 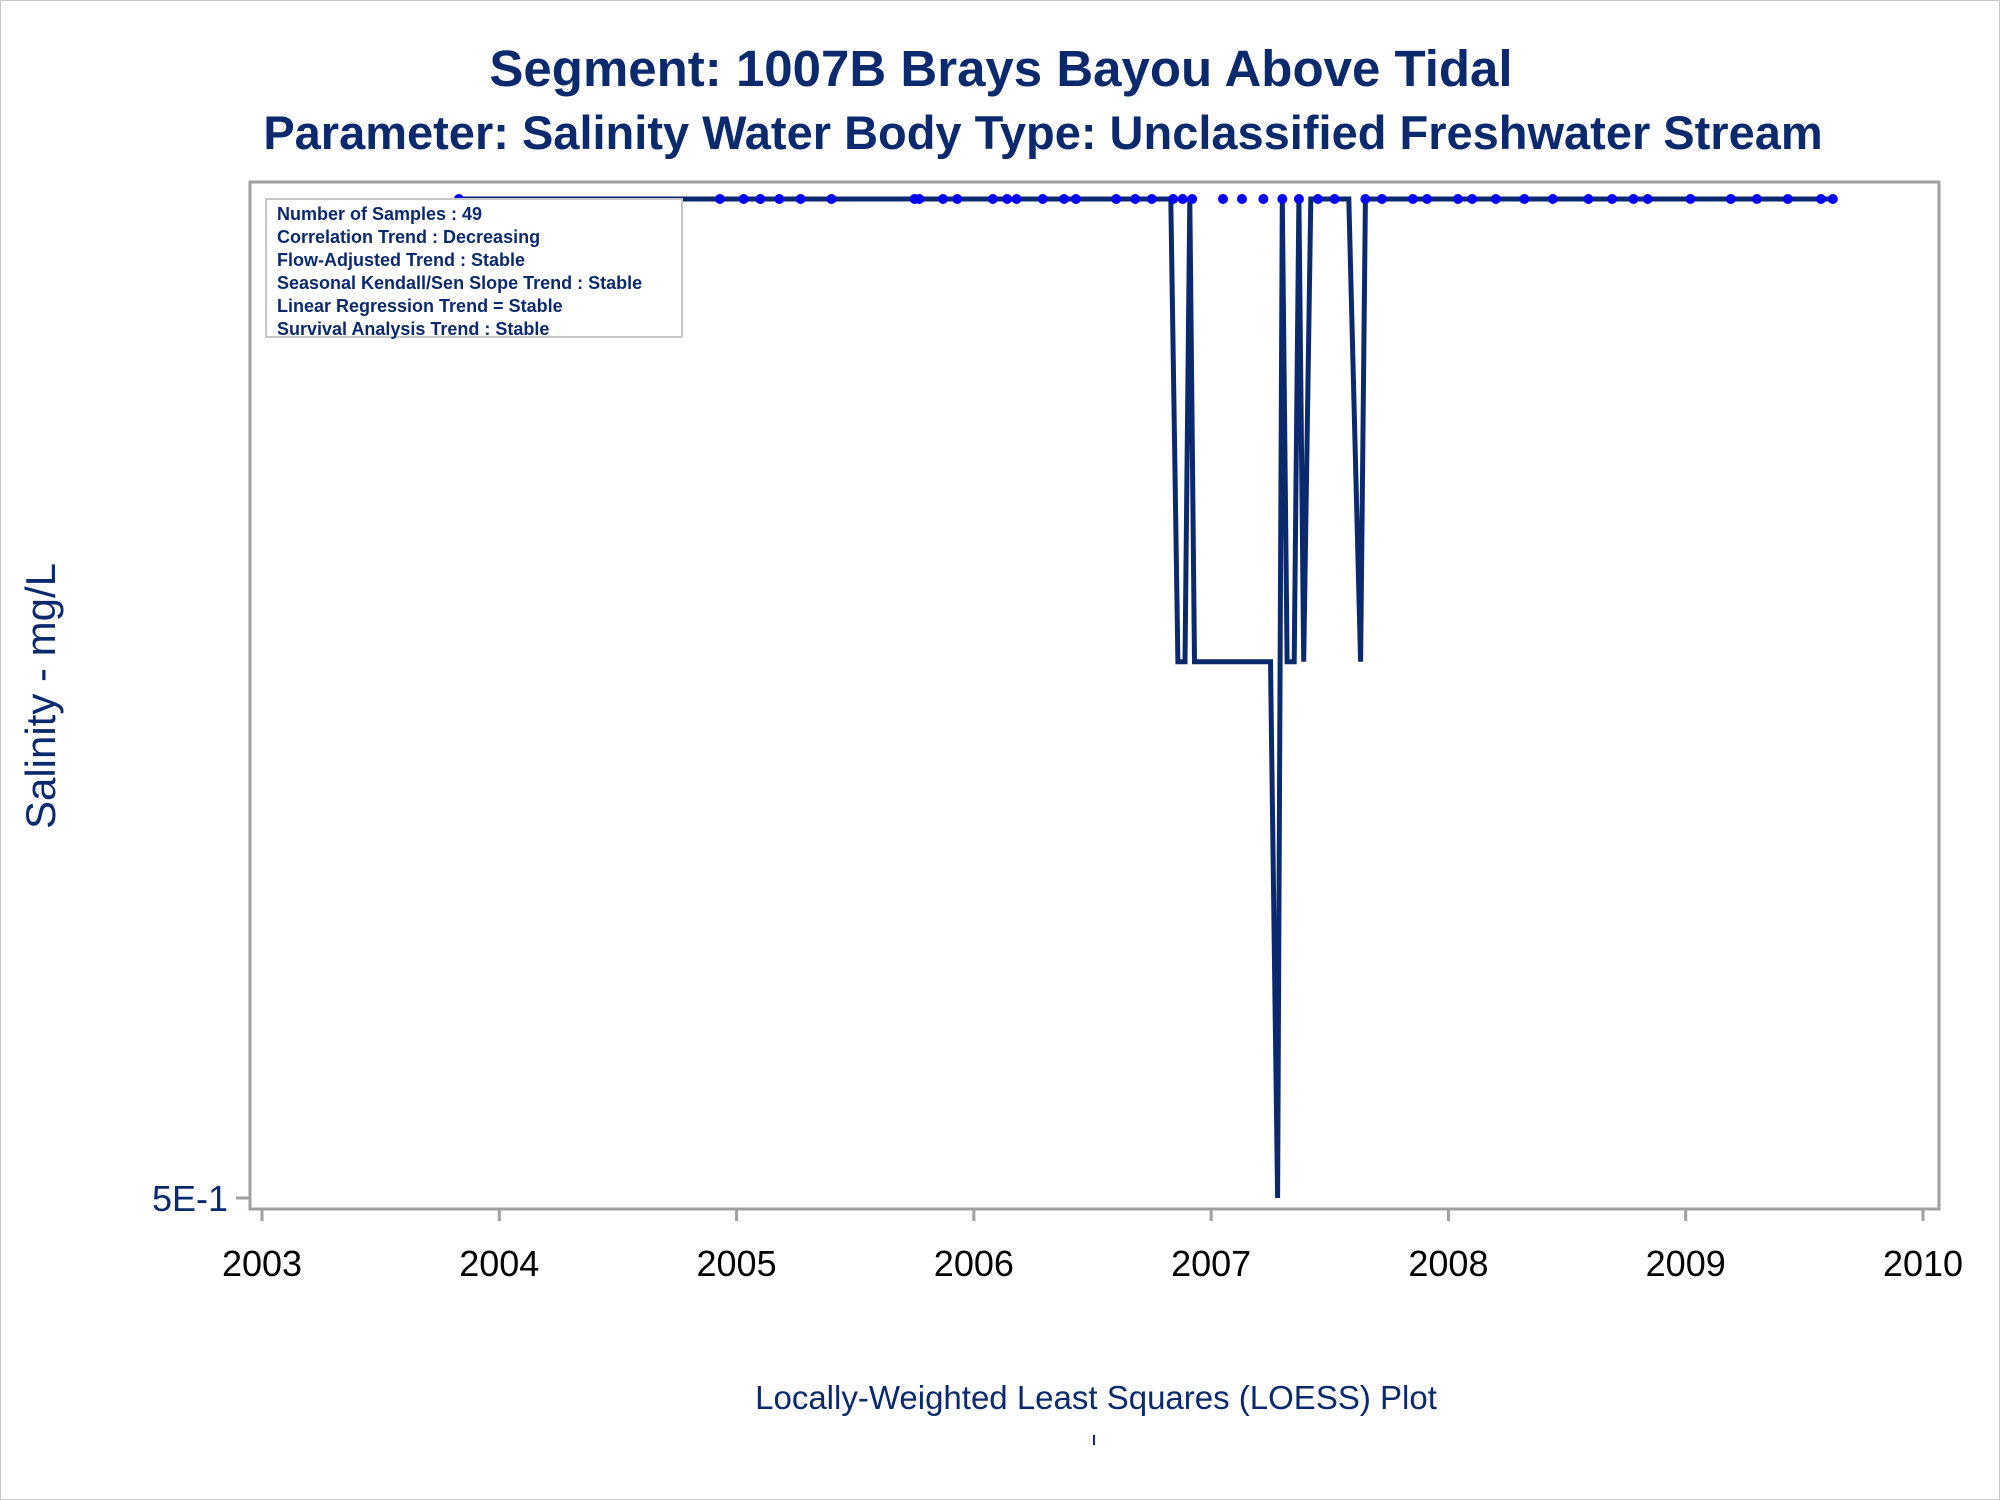 I want to click on chart-title: Segment: 1007B Brays Bayou Above Tidal, so click(x=1001, y=68).